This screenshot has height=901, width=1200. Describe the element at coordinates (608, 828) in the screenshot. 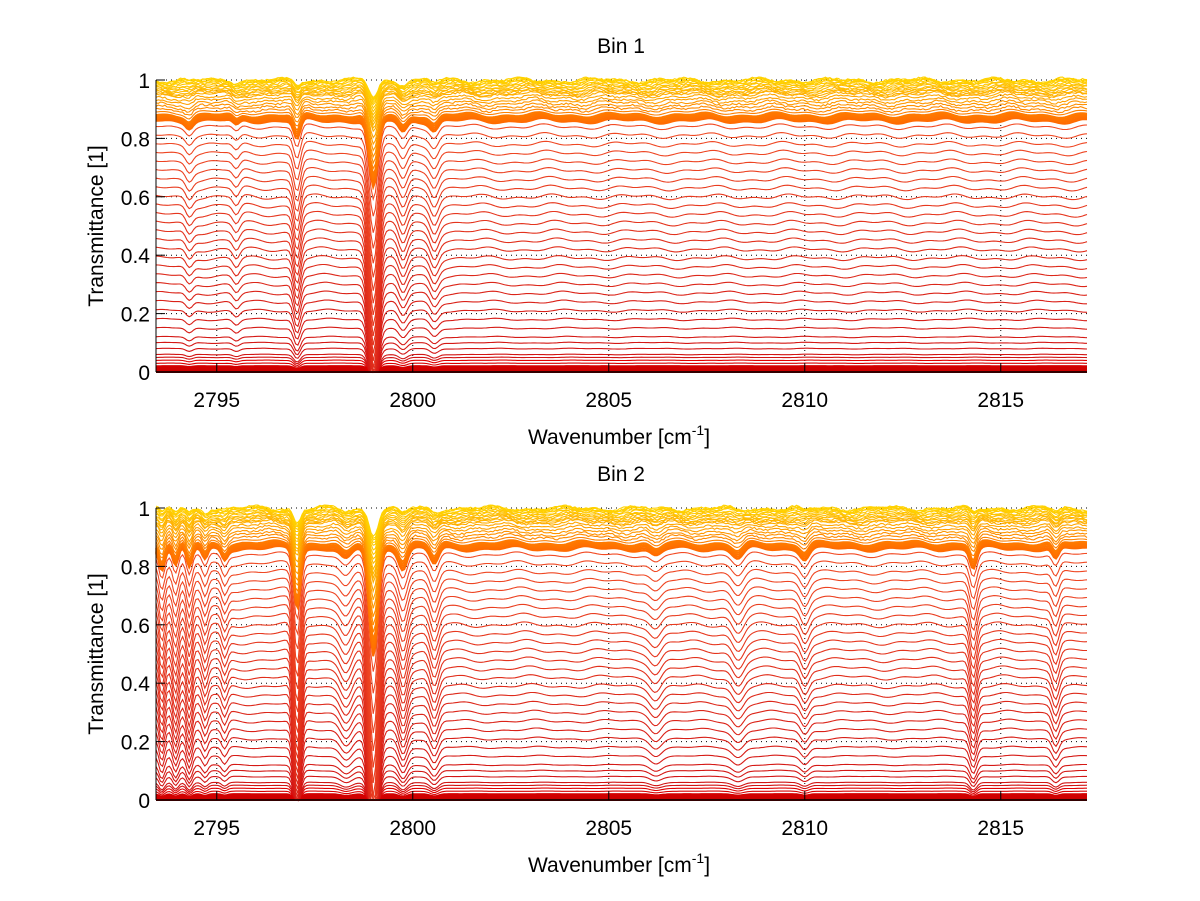

I see `x-tick-labels: 2795 2800 2805 2810 2815` at that location.